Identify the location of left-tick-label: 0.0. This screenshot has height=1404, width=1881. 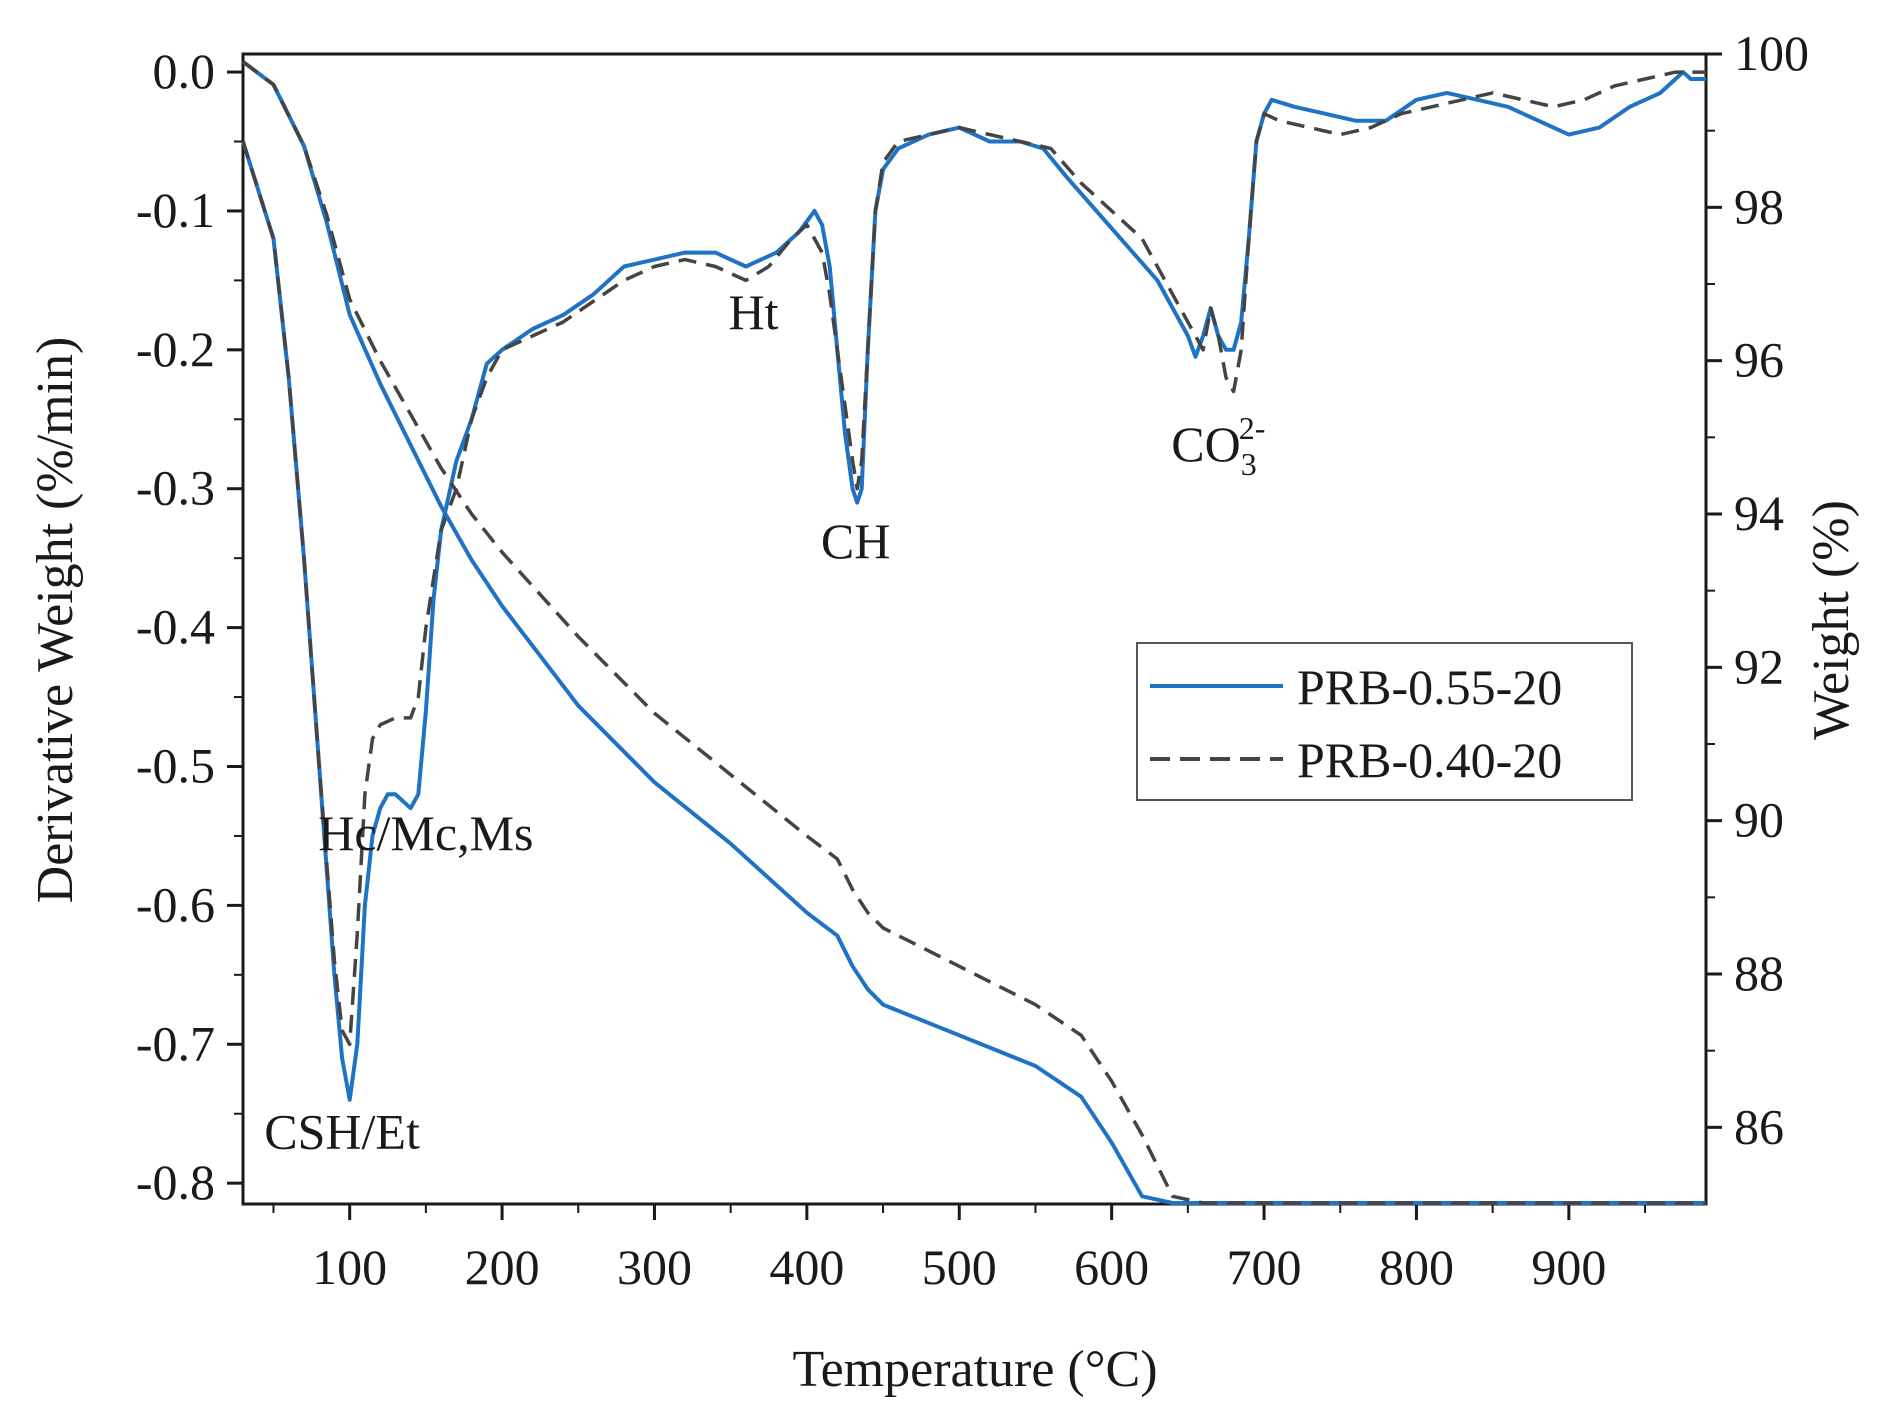
(184, 71).